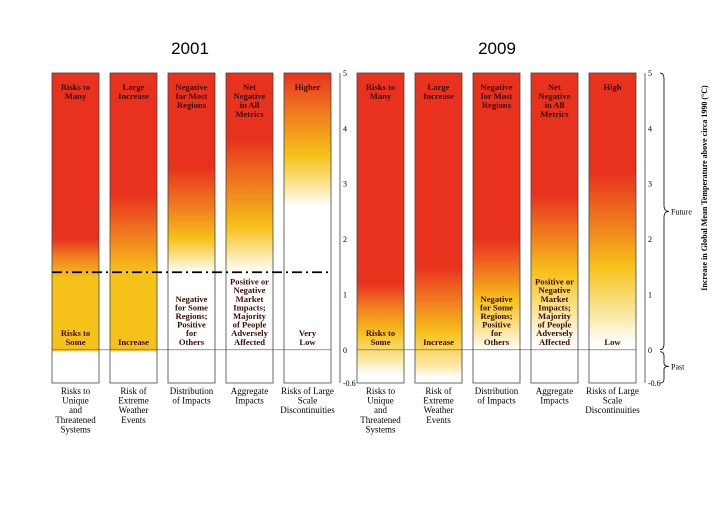  Describe the element at coordinates (349, 383) in the screenshot. I see `y-tick-label: -0.6` at that location.